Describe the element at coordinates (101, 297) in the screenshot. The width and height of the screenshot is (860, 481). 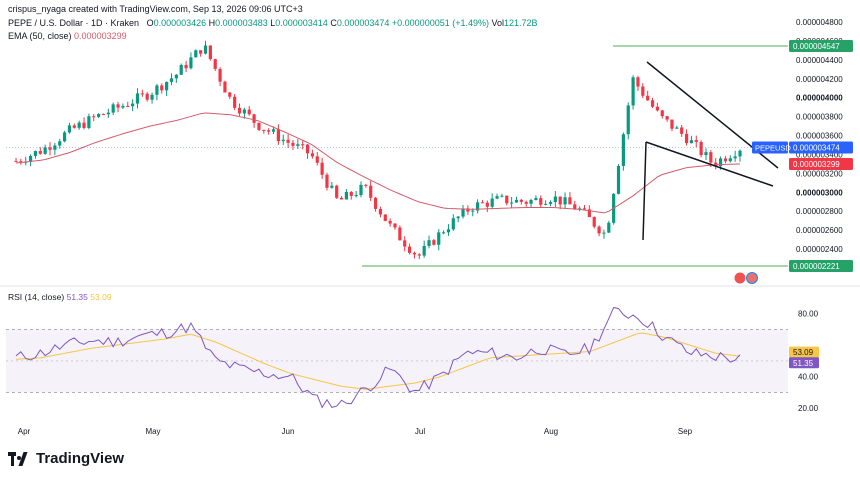
I see `rsi-ma-value: 53.09` at that location.